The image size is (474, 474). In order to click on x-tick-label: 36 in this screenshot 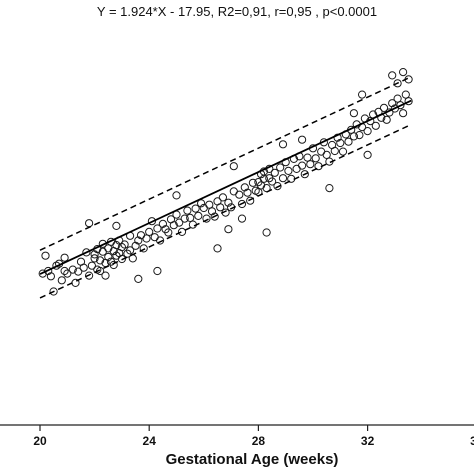, I will do `click(472, 441)`.